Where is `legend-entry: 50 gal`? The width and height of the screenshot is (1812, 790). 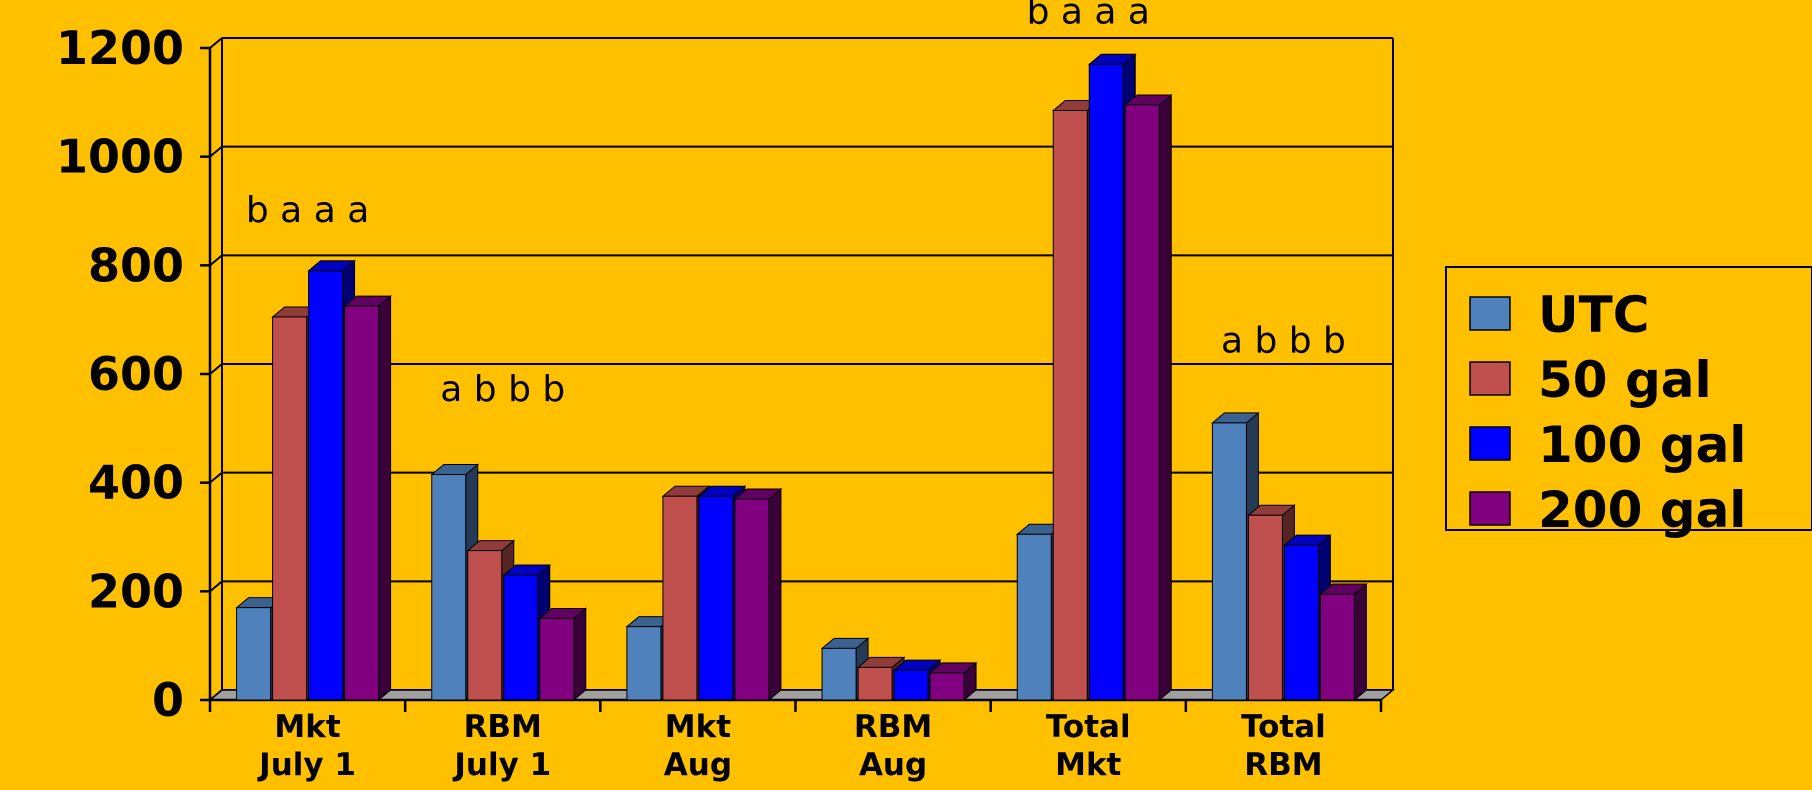
legend-entry: 50 gal is located at coordinates (1625, 380).